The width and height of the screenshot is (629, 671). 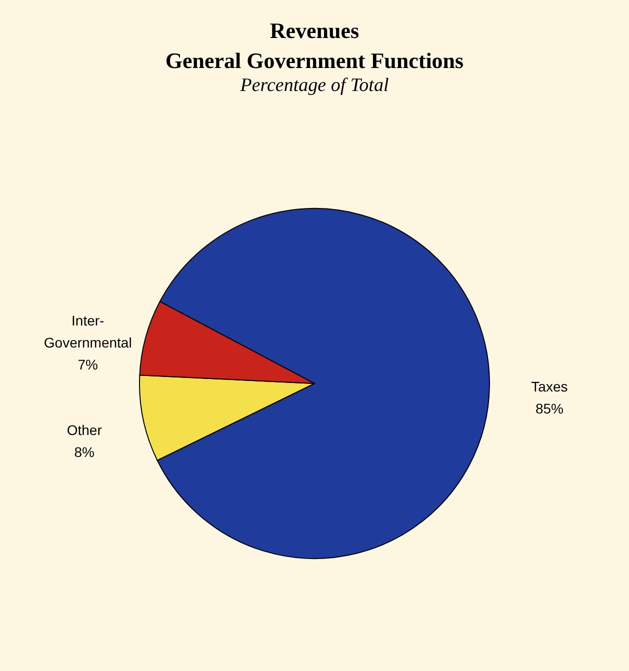 I want to click on data-label: 8%, so click(x=84, y=452).